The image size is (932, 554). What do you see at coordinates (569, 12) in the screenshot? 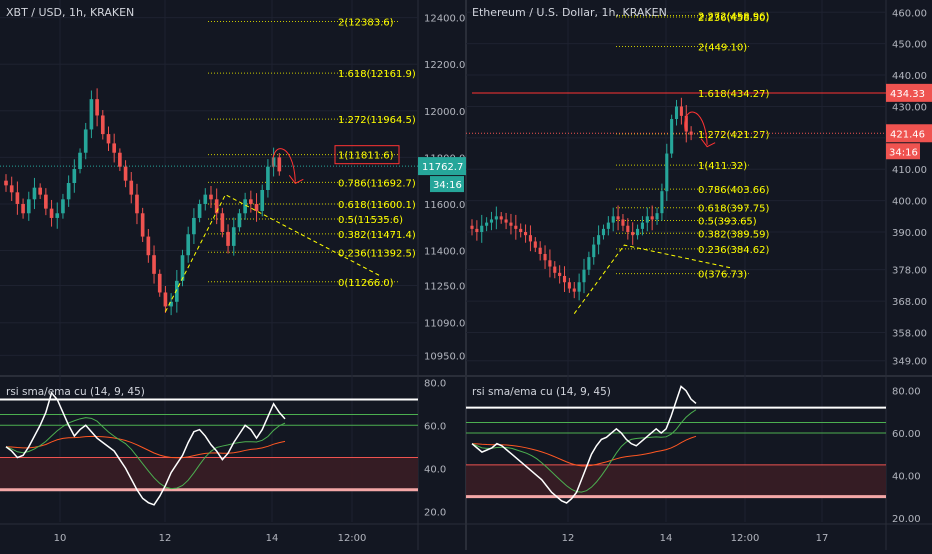
I see `right-chart-title: Ethereum / U.S. Dollar, 1h, KRAKEN` at bounding box center [569, 12].